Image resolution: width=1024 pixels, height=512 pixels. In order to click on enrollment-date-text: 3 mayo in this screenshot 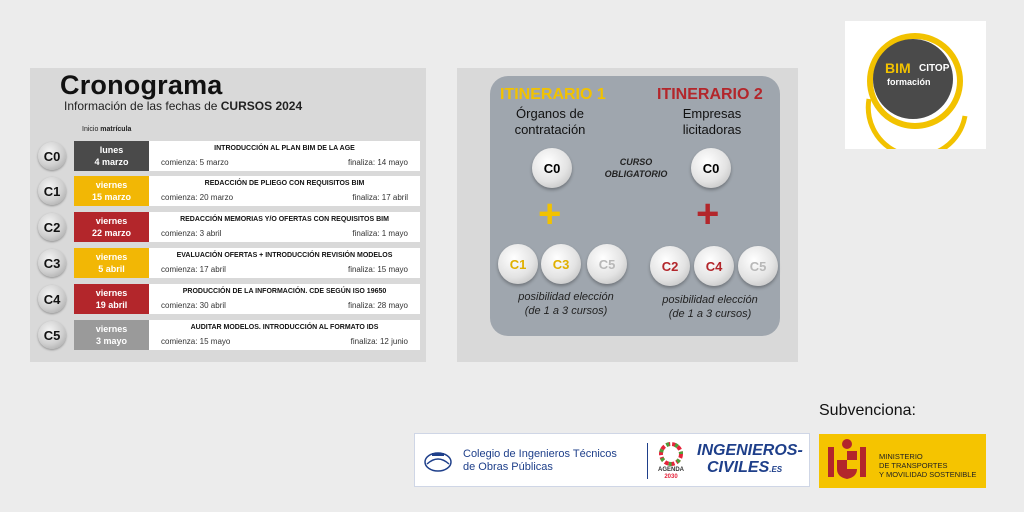, I will do `click(111, 341)`.